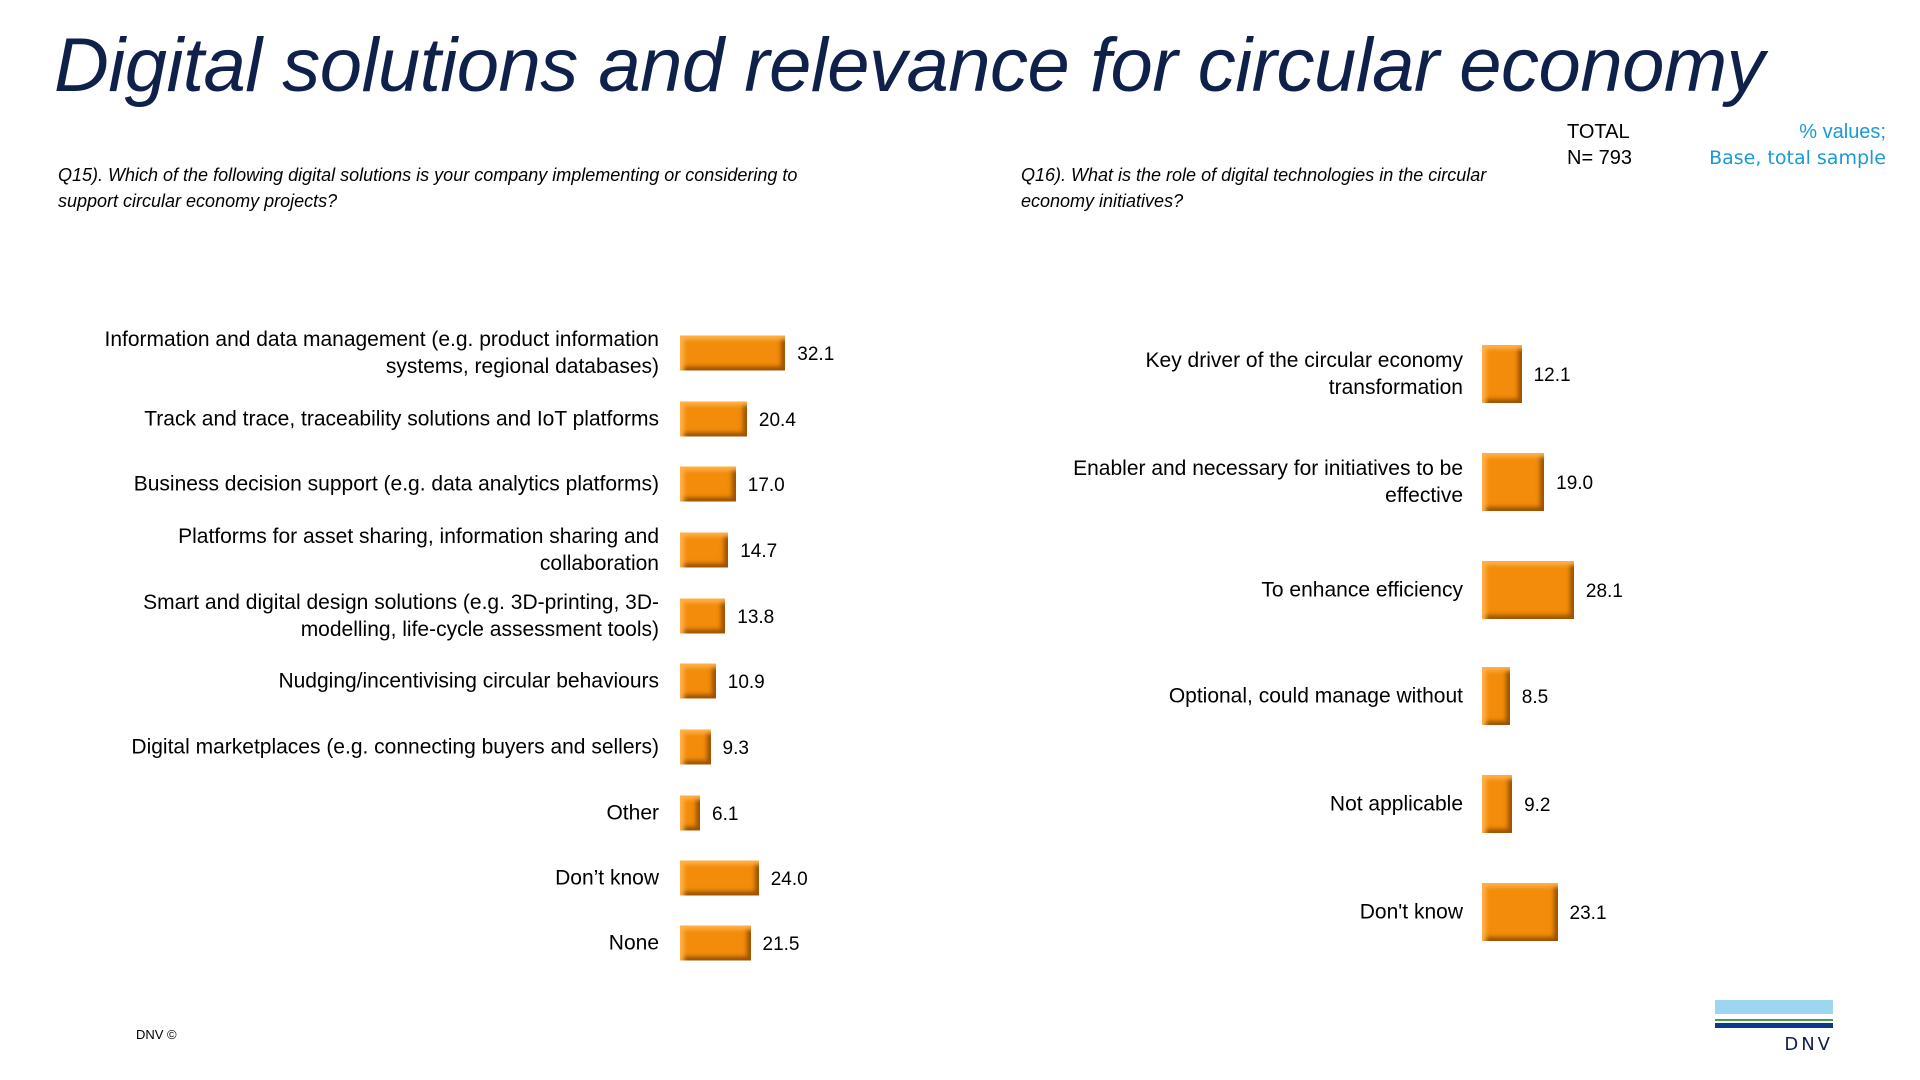 This screenshot has width=1920, height=1080. Describe the element at coordinates (1598, 132) in the screenshot. I see `total-label: TOTAL` at that location.